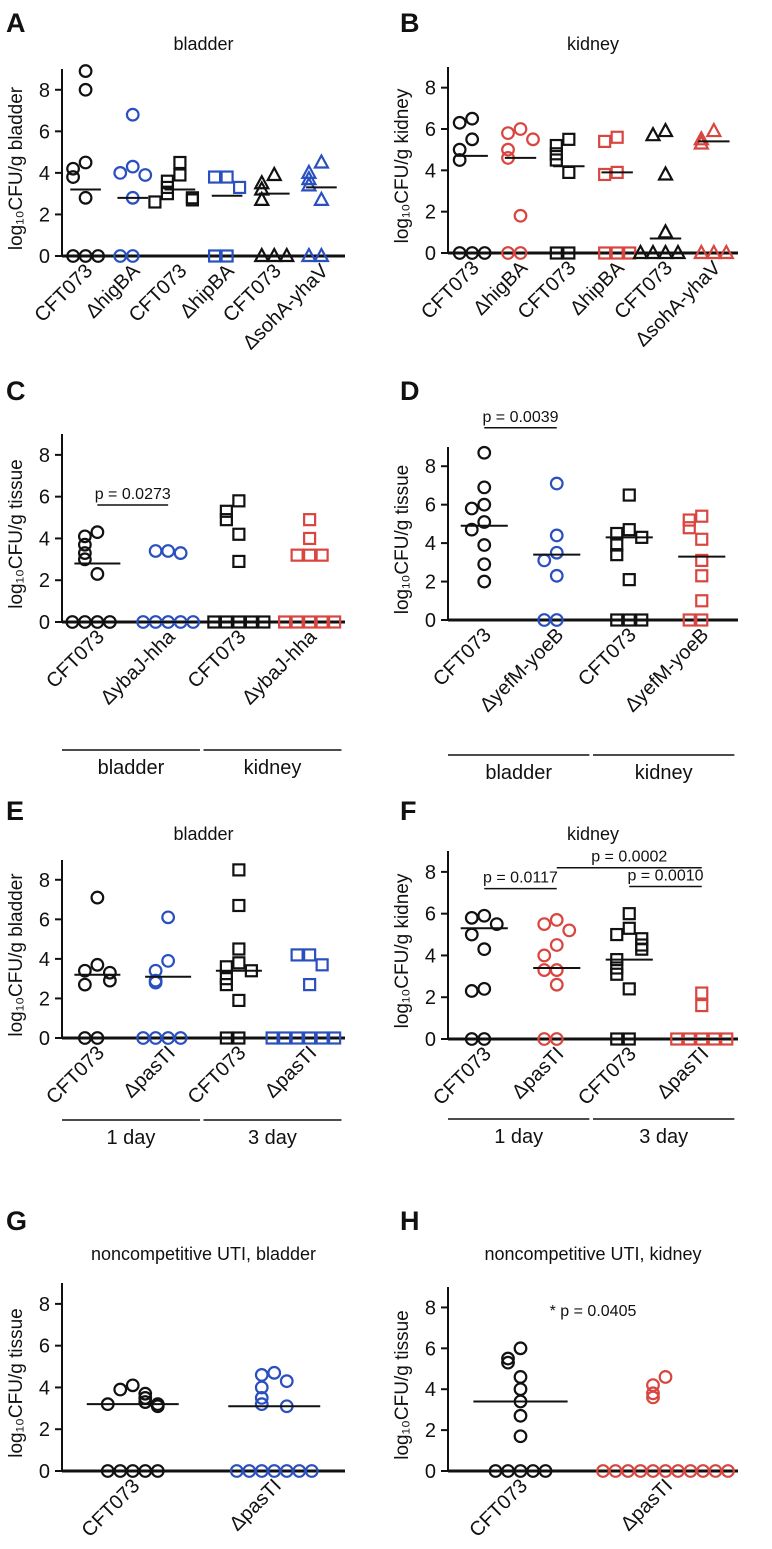 Image resolution: width=772 pixels, height=1549 pixels. Describe the element at coordinates (44, 91) in the screenshot. I see `y-tick-label: 8` at that location.